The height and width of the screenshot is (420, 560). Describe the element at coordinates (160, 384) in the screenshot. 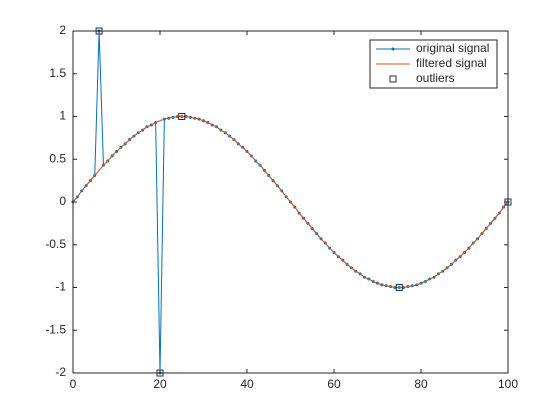

I see `x-tick-label: 20` at that location.